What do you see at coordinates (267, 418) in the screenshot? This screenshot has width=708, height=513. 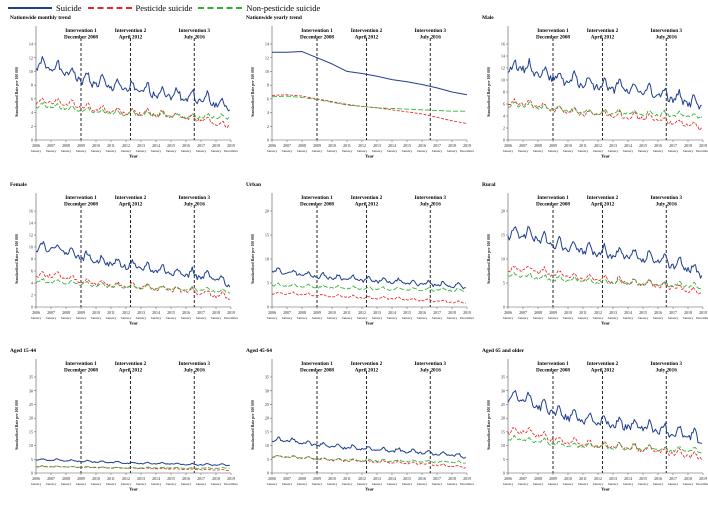 I see `y-tick-label: 20` at bounding box center [267, 418].